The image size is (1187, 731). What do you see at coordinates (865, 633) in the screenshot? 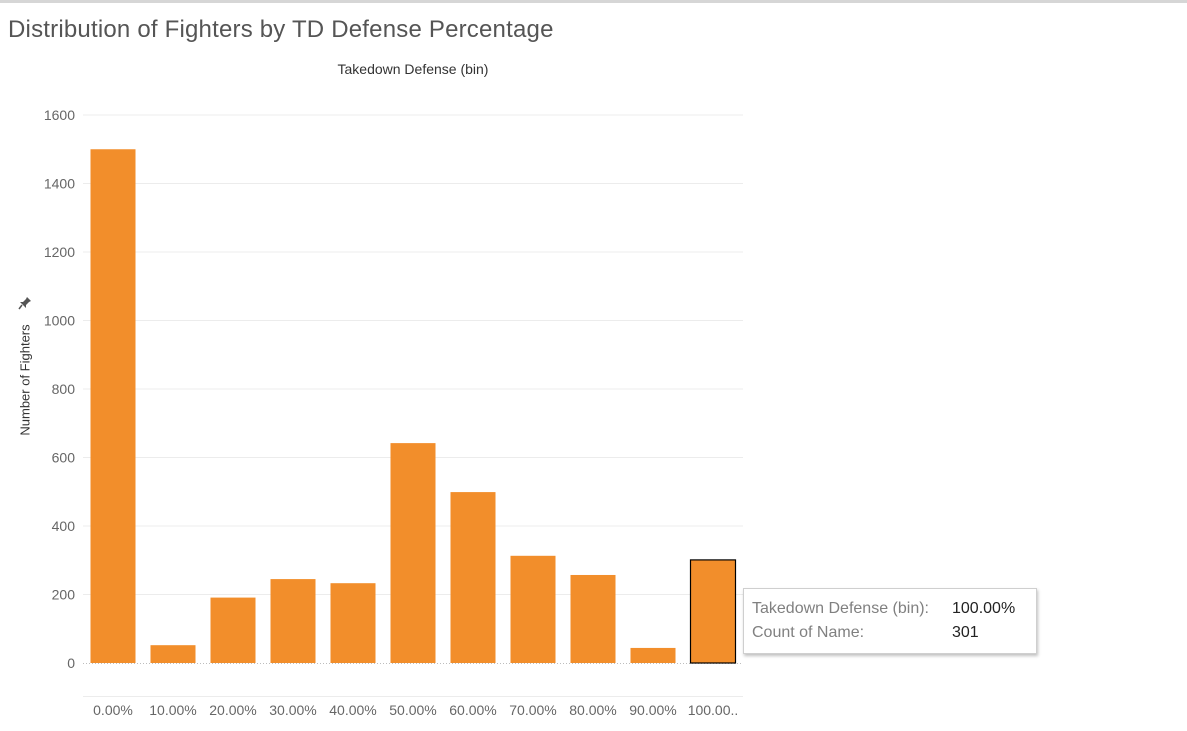
I see `tooltip-row-count: Count of Name: 301` at bounding box center [865, 633].